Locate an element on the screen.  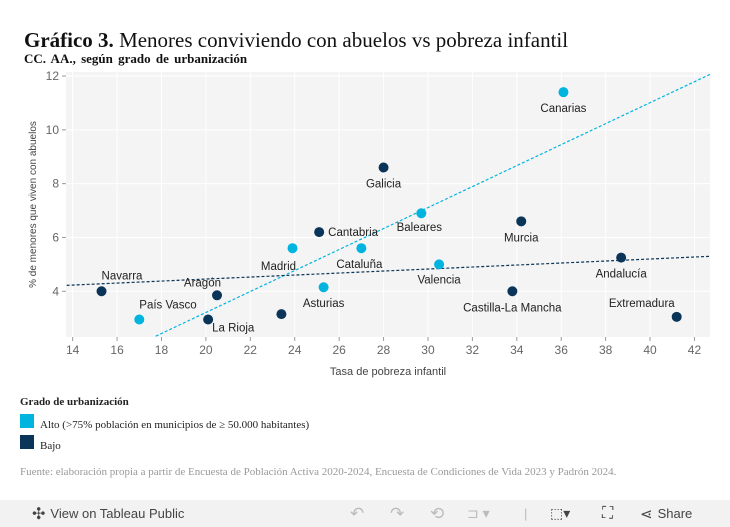
point-label: País Vasco is located at coordinates (167, 306).